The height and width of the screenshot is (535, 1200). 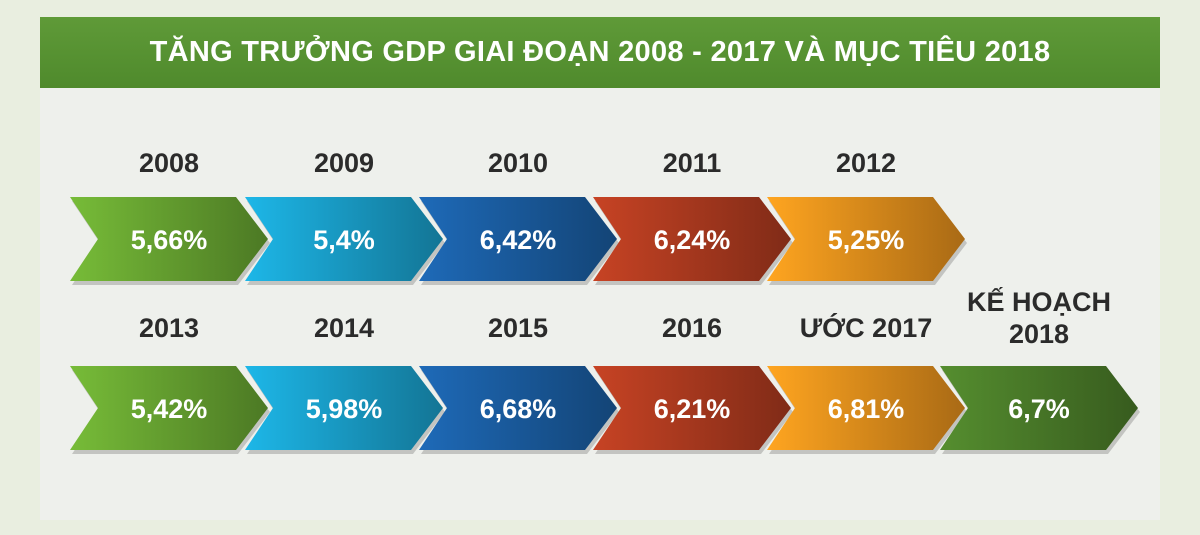 What do you see at coordinates (866, 163) in the screenshot?
I see `category-label: 2012` at bounding box center [866, 163].